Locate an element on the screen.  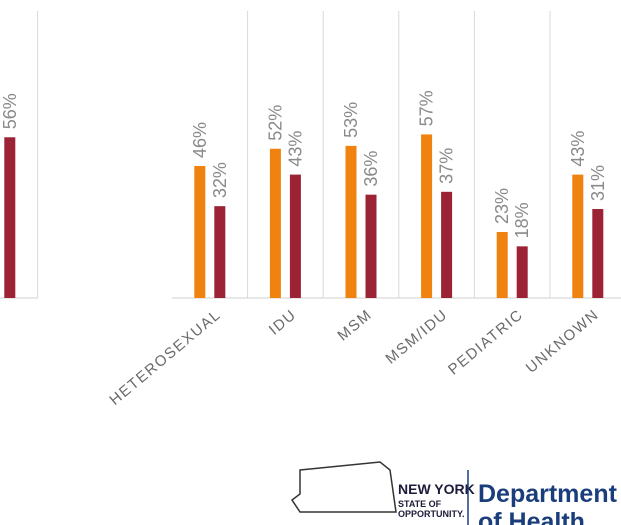
value-label: 52% is located at coordinates (275, 123).